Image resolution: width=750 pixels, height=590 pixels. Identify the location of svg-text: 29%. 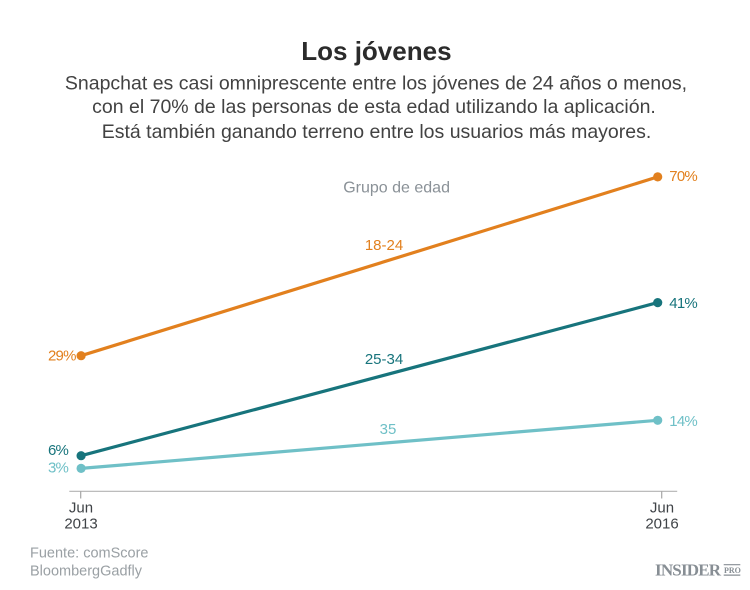
(62, 356).